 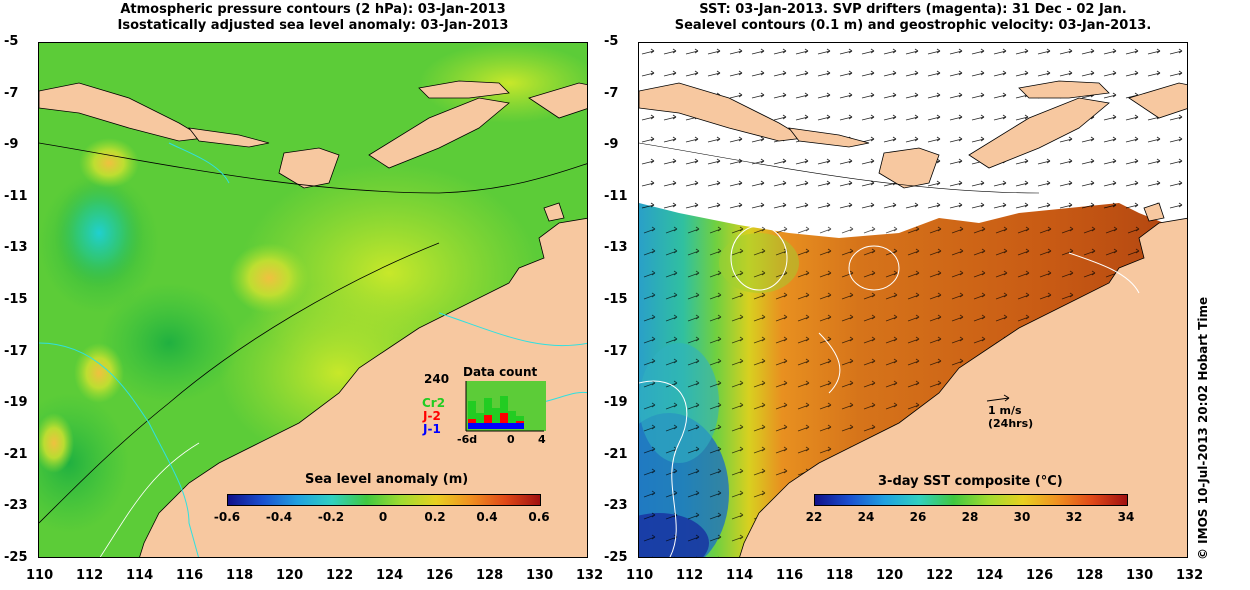 What do you see at coordinates (432, 416) in the screenshot?
I see `data-count-series-j2: J-2` at bounding box center [432, 416].